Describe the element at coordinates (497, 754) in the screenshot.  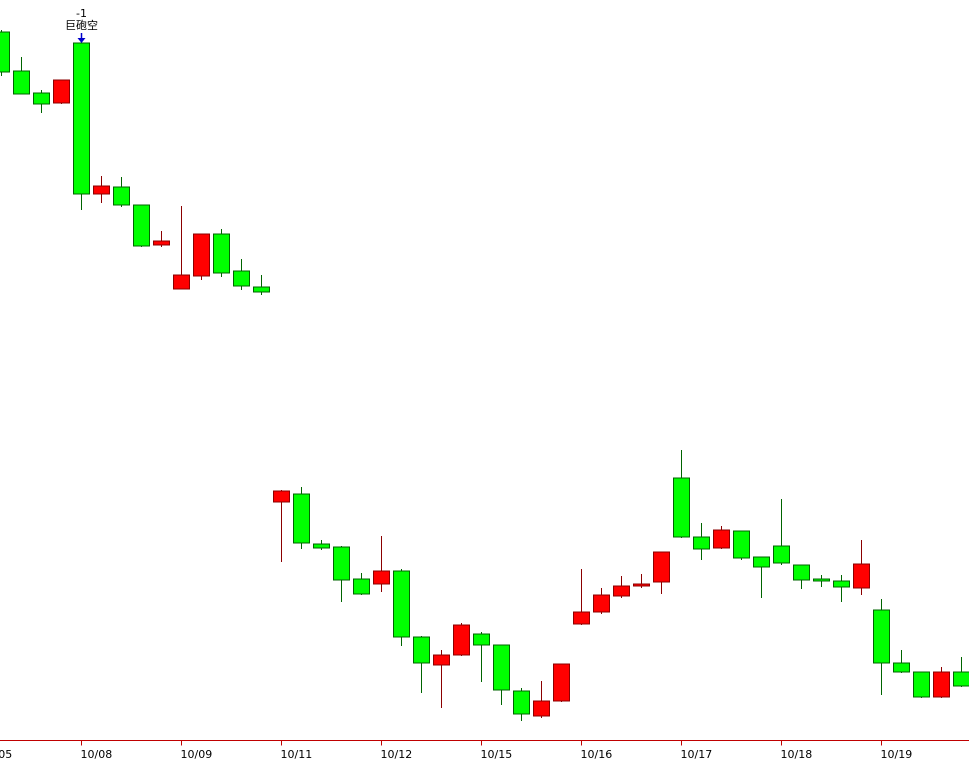
I see `x-tick-label: 10/15` at that location.